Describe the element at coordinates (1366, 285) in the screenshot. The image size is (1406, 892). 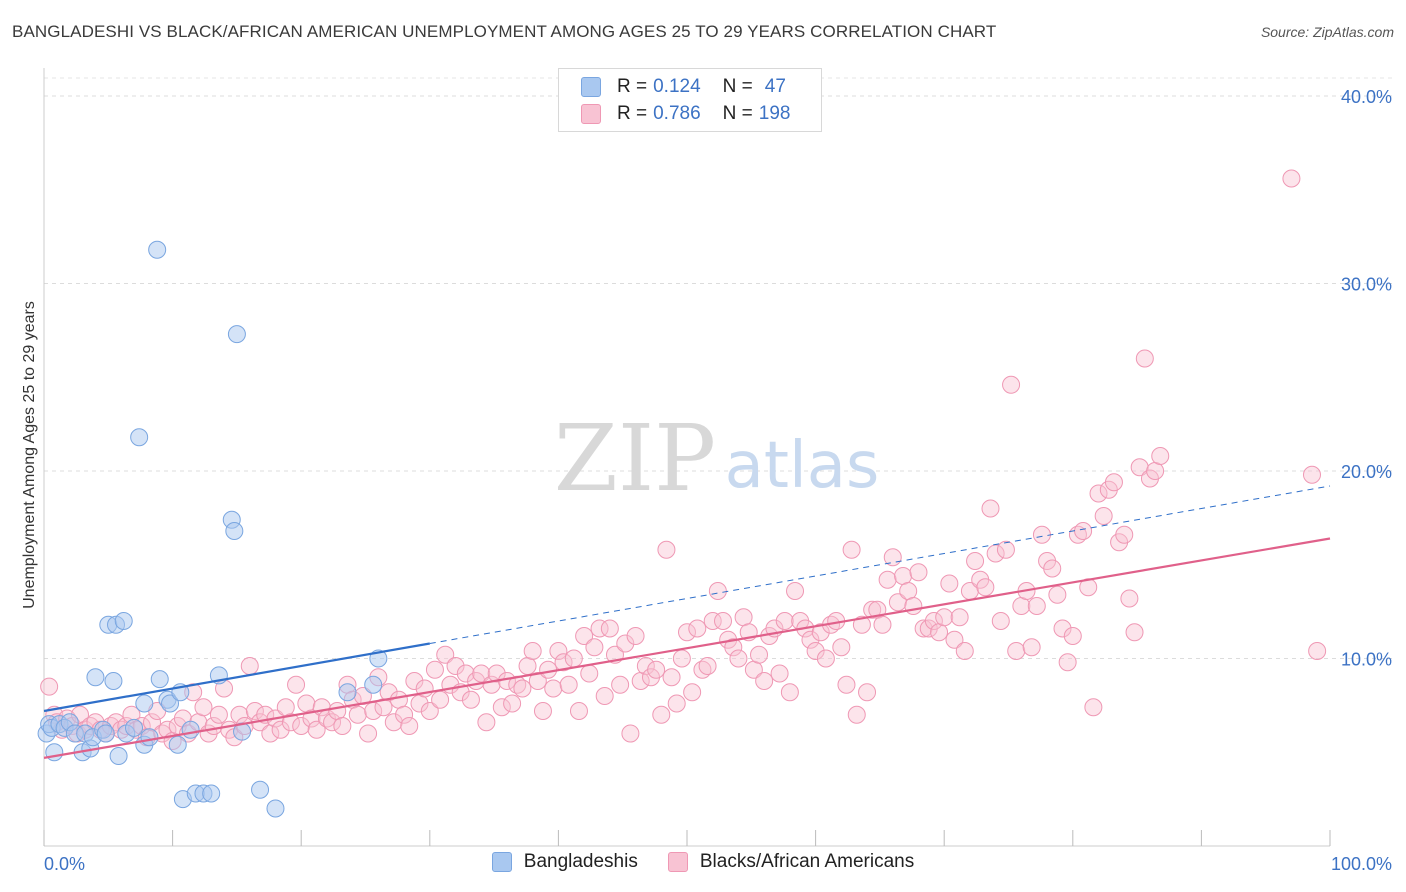
I see `y-tick-label: 30.0%` at that location.